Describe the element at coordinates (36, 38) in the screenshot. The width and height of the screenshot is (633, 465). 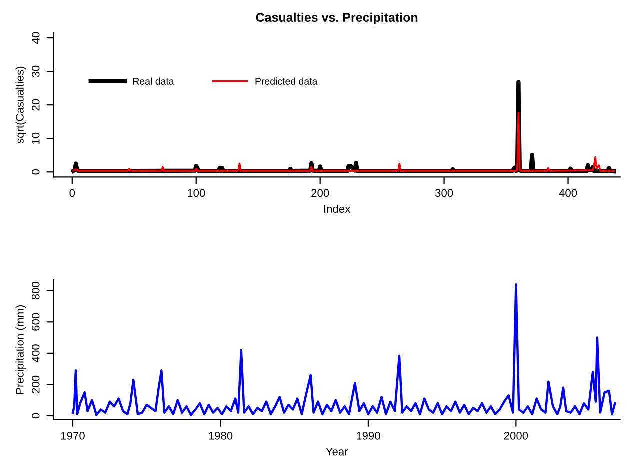
I see `y-tick-label: 40` at that location.